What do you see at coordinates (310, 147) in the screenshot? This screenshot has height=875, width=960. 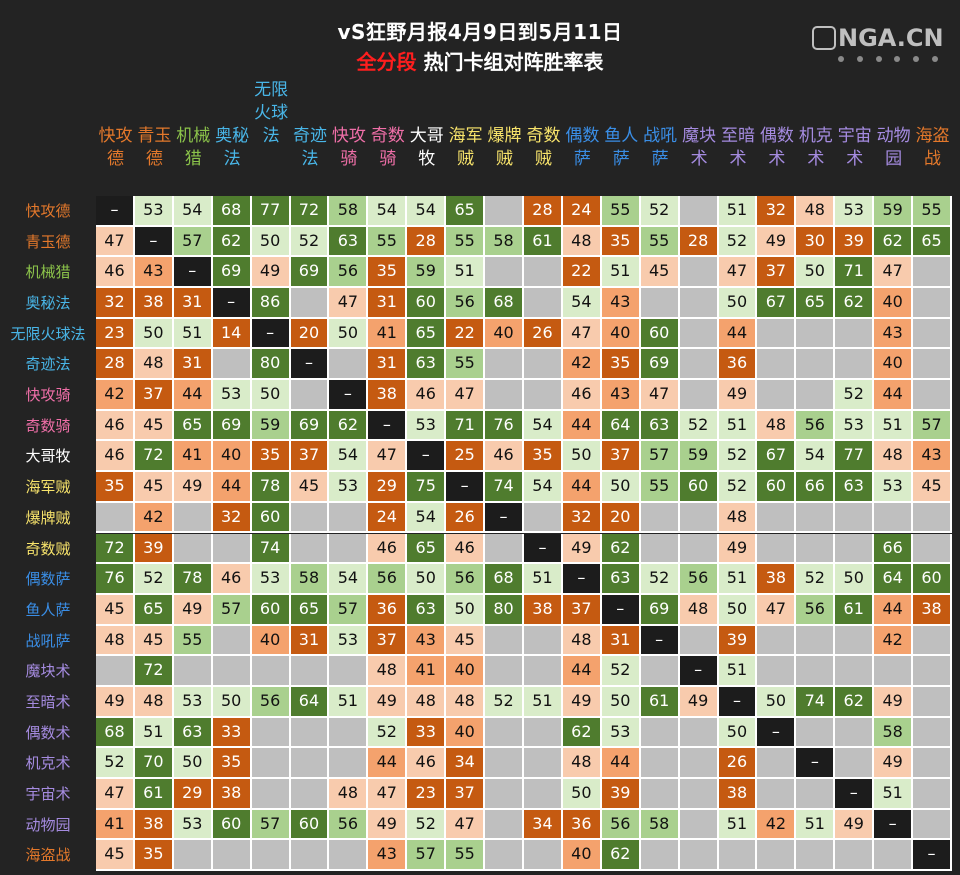 I see `column-header-5: 奇迹法` at bounding box center [310, 147].